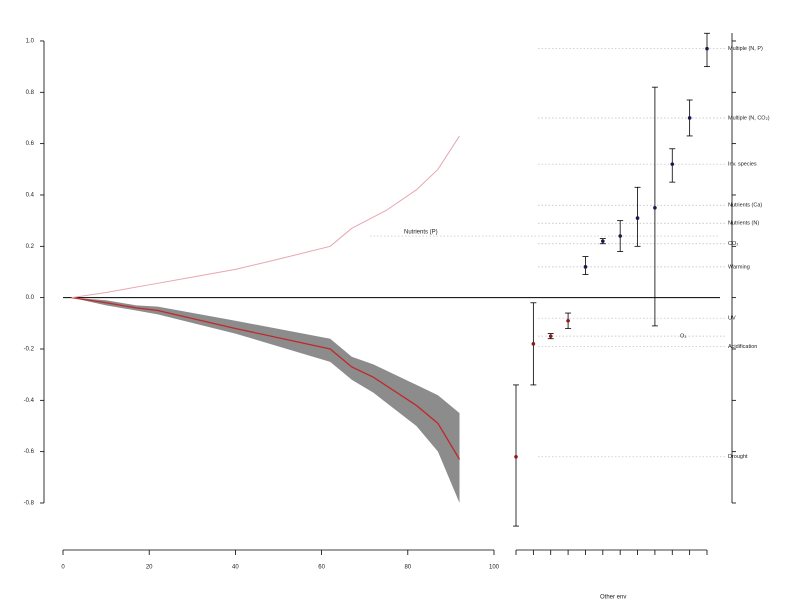  I want to click on effect-label: Warming, so click(739, 267).